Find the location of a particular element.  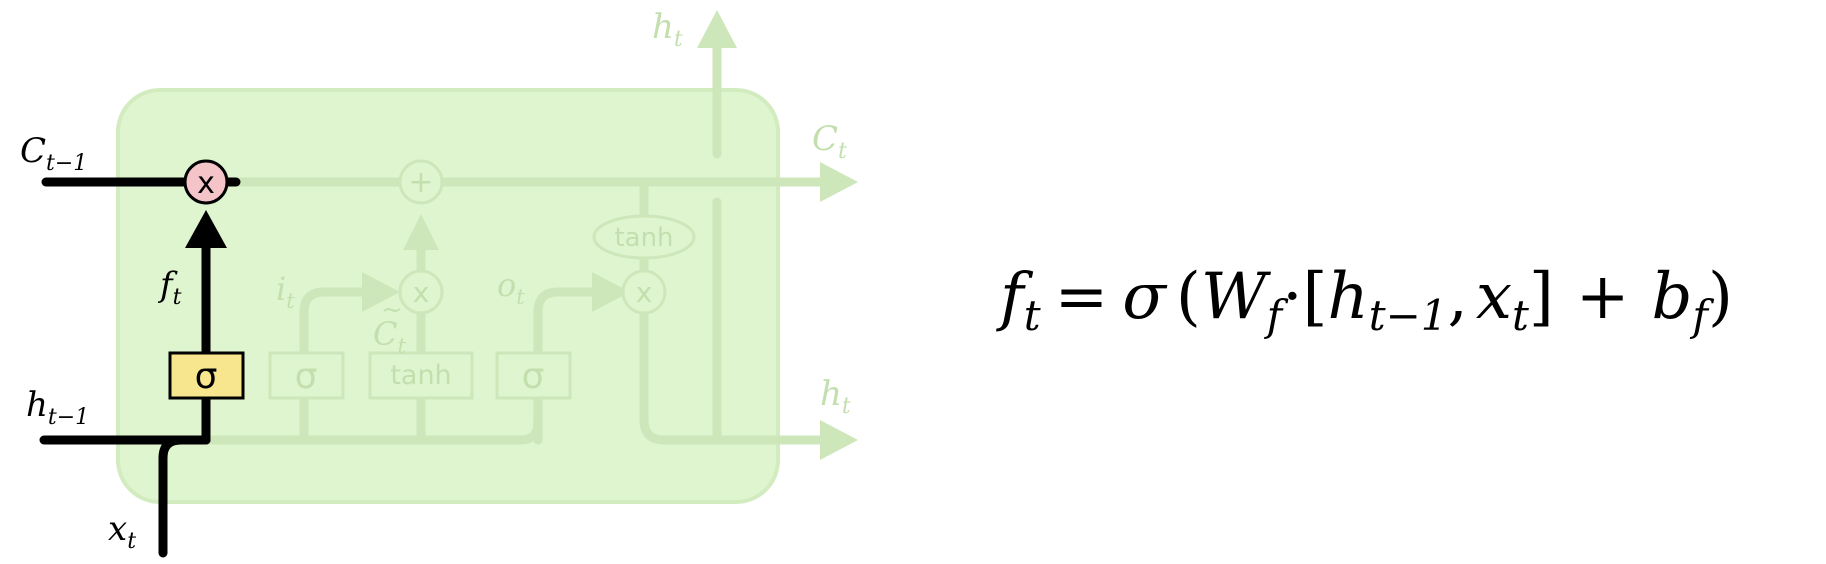

add-node-symbol: + is located at coordinates (420, 182).